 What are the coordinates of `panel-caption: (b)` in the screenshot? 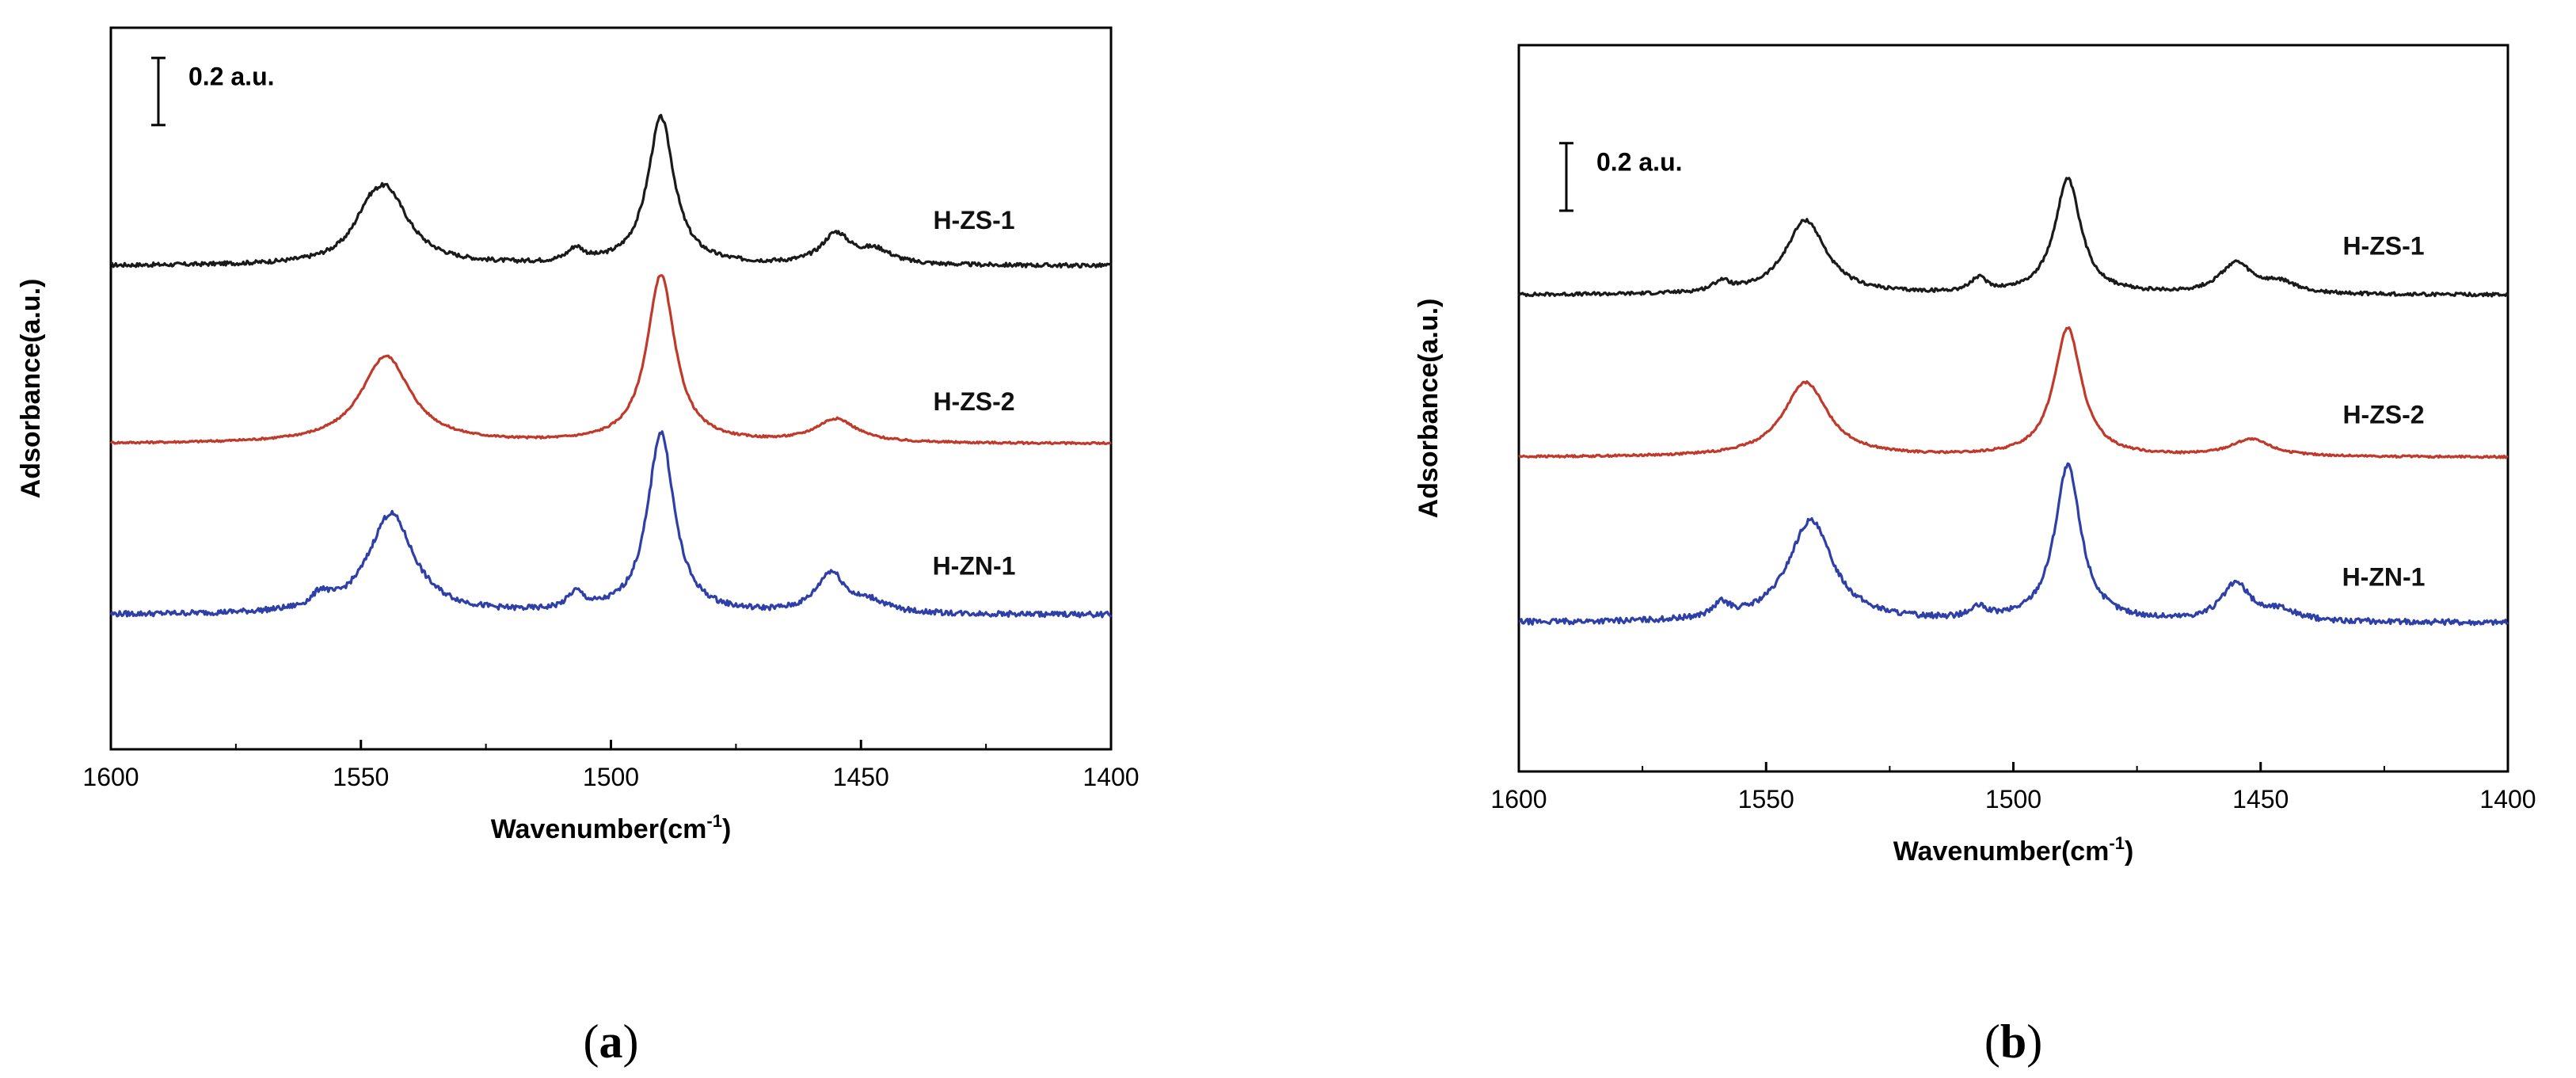 It's located at (2013, 1042).